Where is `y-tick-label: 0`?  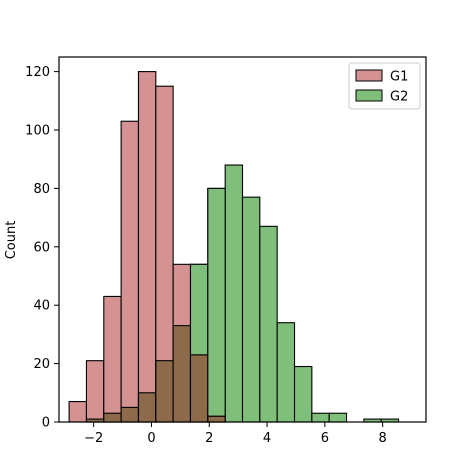
y-tick-label: 0 is located at coordinates (46, 423).